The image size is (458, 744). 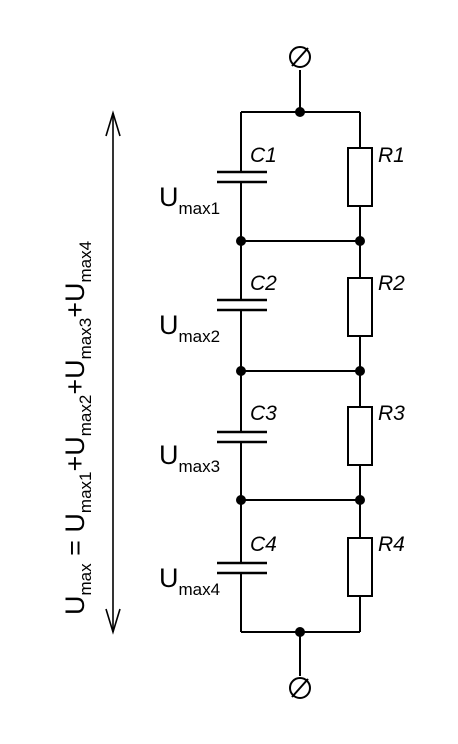 What do you see at coordinates (242, 568) in the screenshot?
I see `capacitor-c4` at bounding box center [242, 568].